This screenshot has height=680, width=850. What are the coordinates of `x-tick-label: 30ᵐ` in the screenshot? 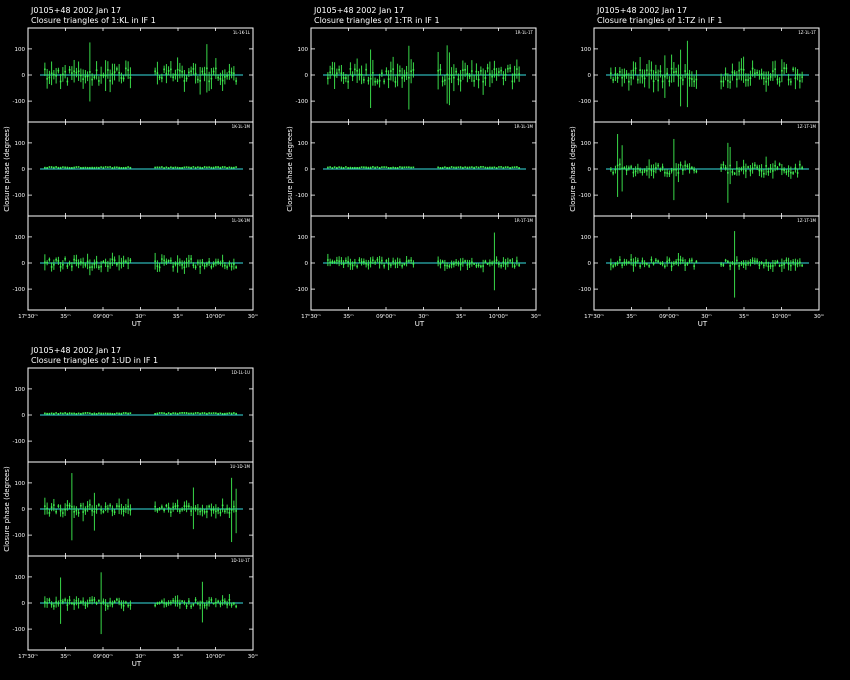 It's located at (140, 657).